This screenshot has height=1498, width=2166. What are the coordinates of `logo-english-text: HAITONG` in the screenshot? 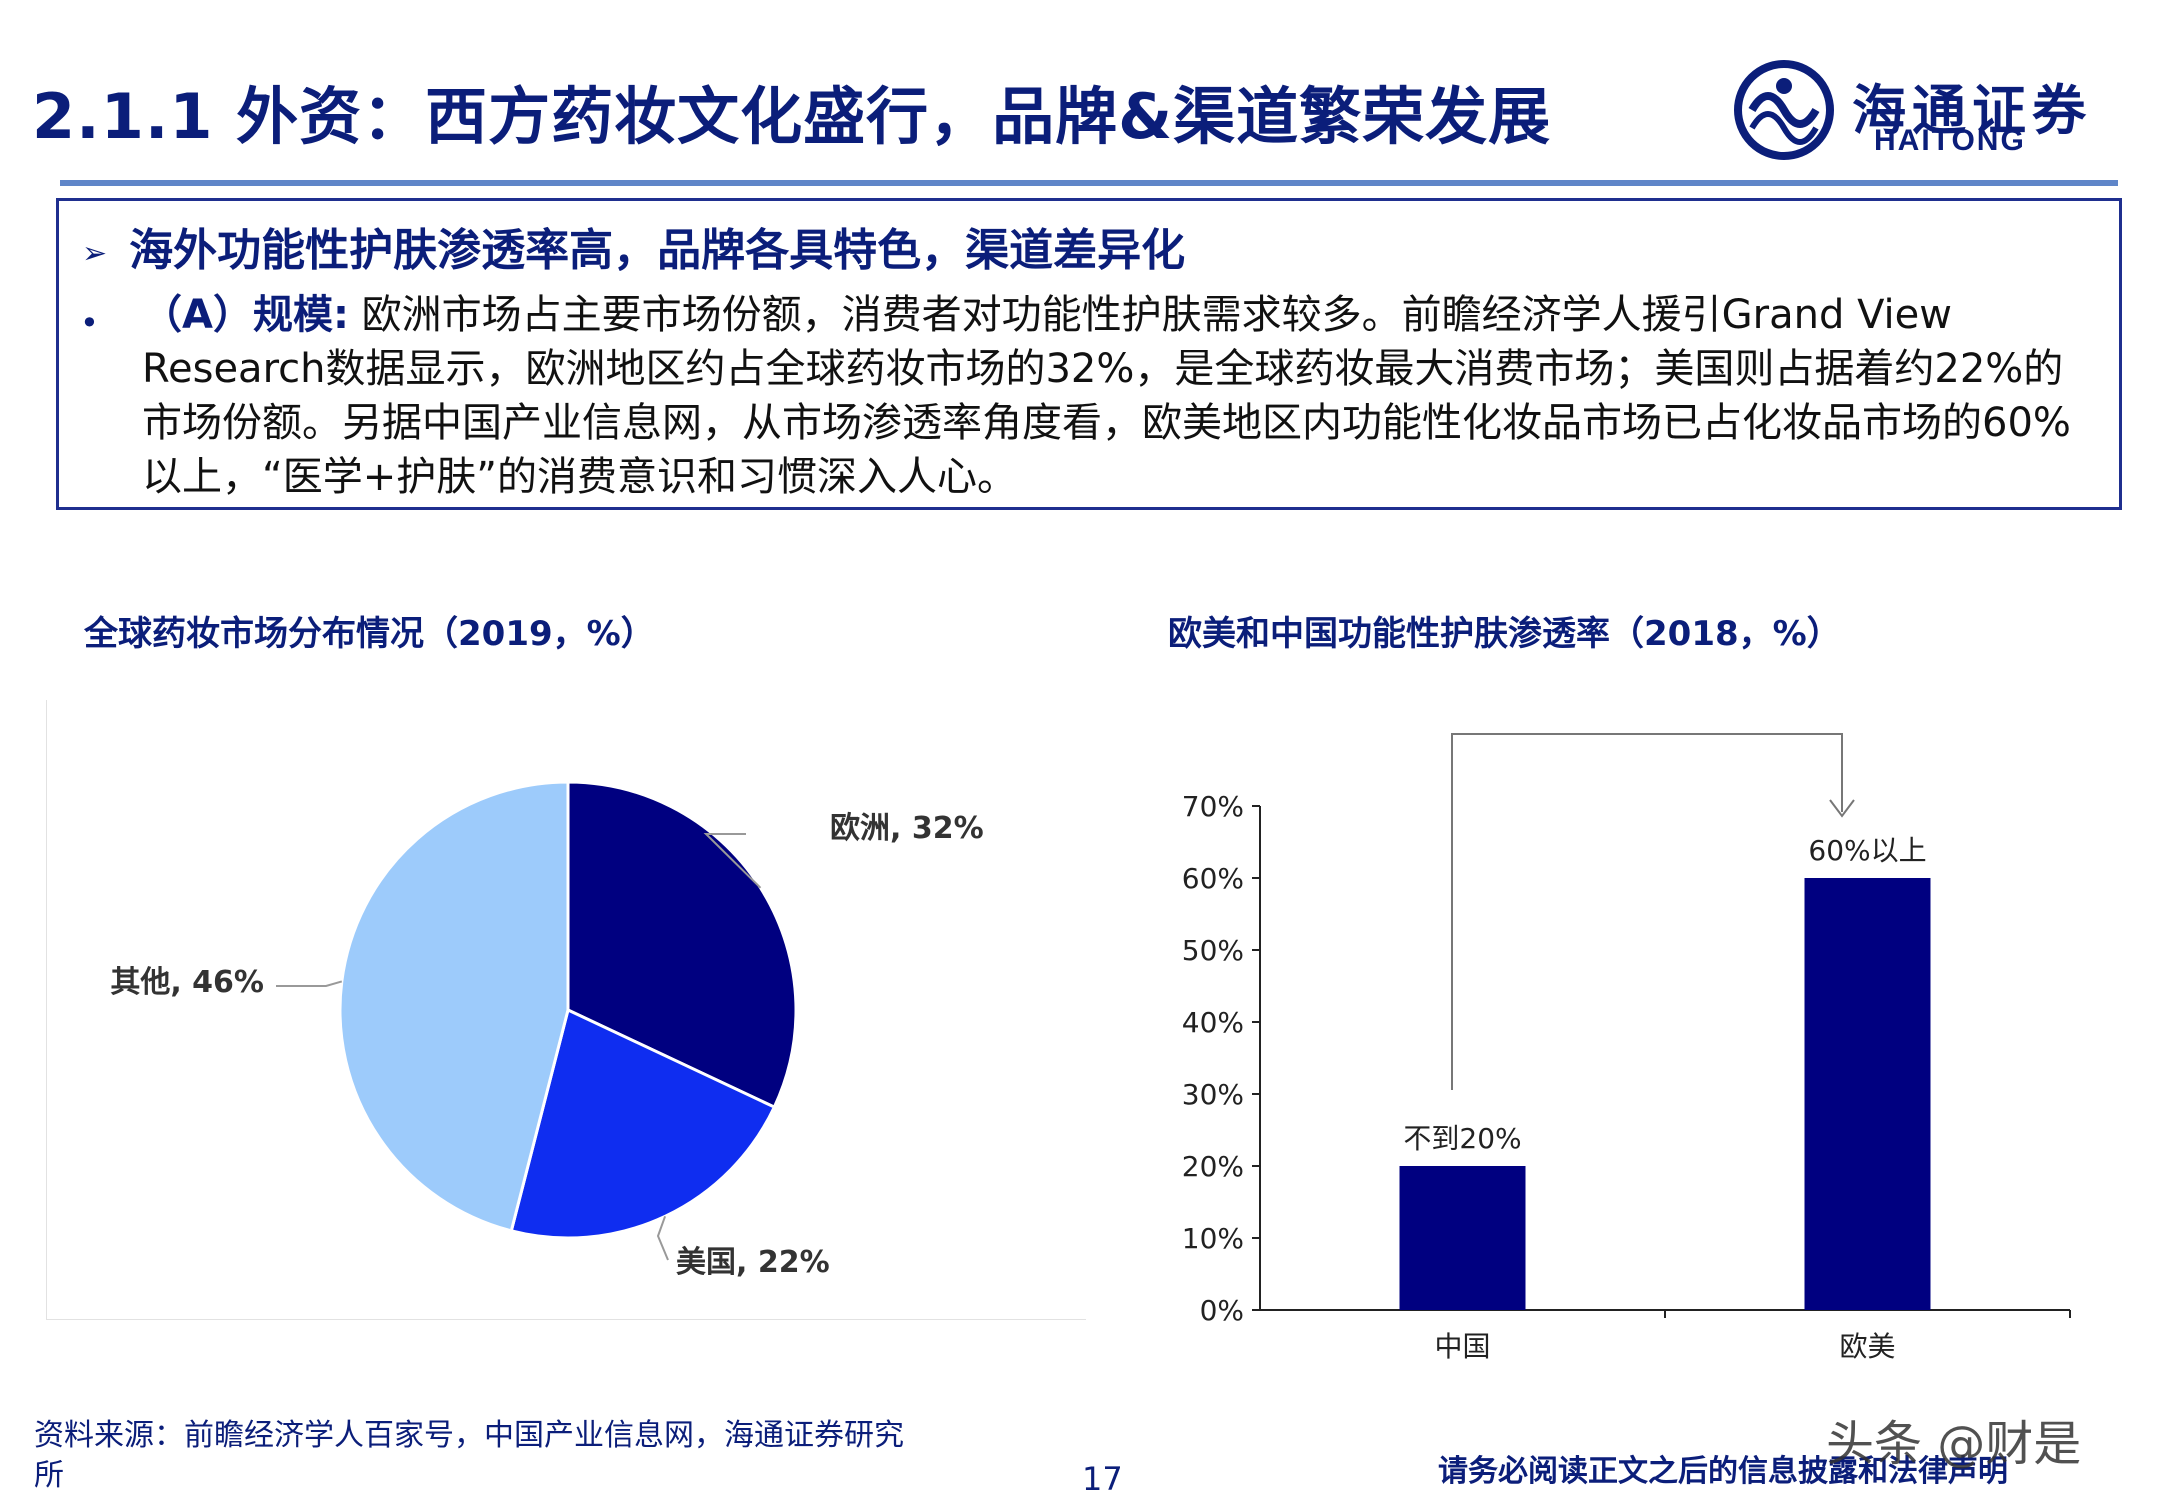 It's located at (1950, 140).